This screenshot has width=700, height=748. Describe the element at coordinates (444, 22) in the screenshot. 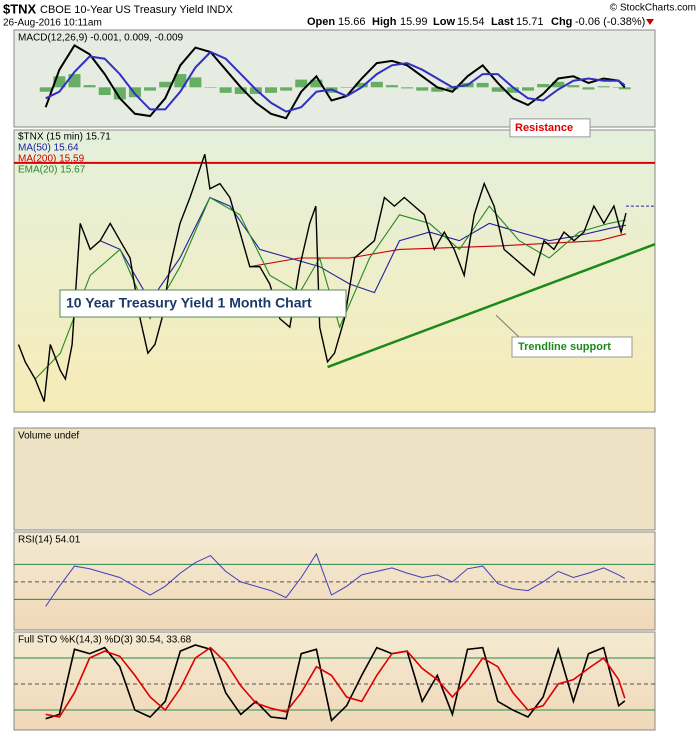

I see `quote-label: Low` at that location.